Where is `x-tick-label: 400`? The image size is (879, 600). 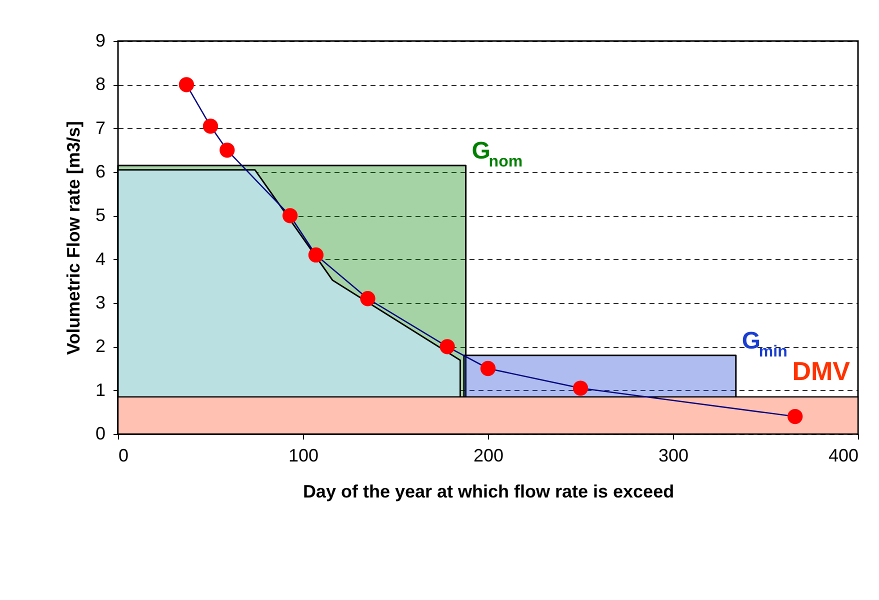 x-tick-label: 400 is located at coordinates (843, 456).